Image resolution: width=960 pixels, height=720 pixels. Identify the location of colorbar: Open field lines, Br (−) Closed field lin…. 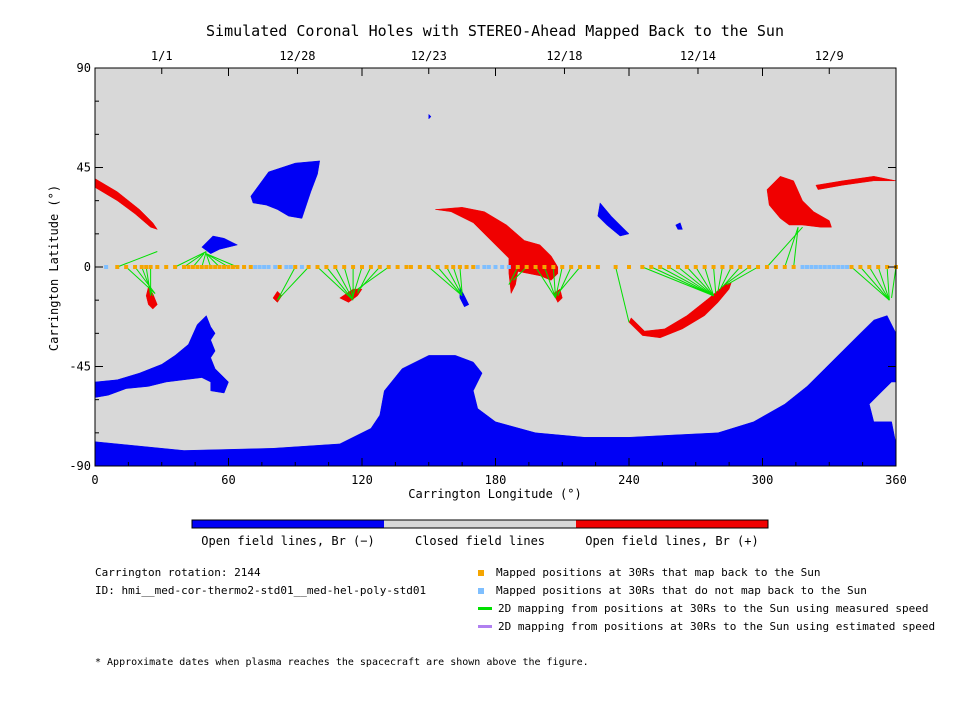
(480, 533).